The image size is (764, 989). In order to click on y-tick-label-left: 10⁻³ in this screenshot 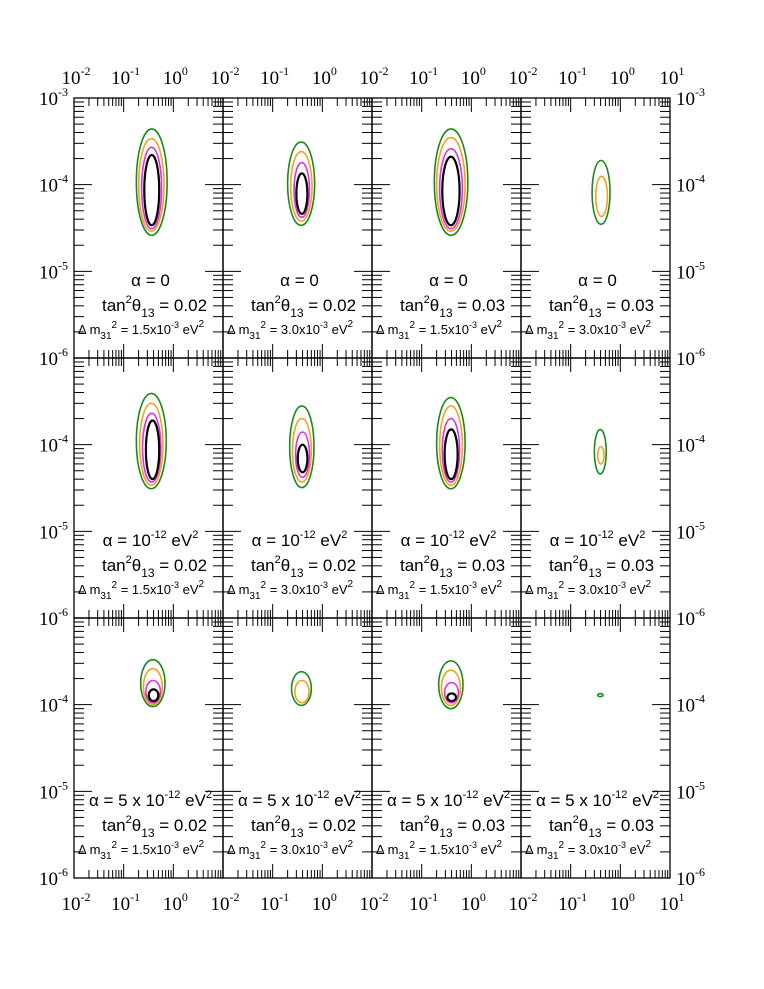, I will do `click(53, 97)`.